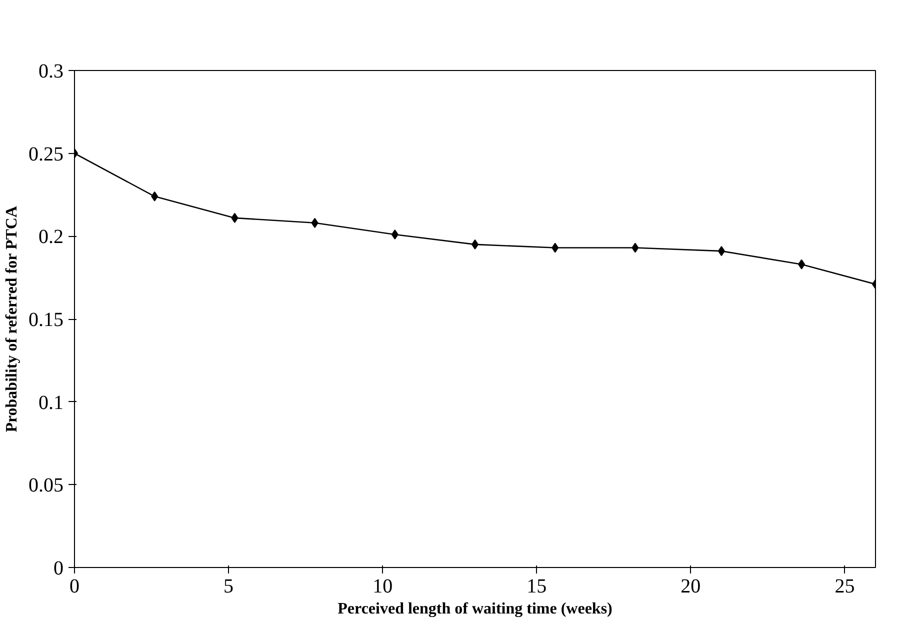 The width and height of the screenshot is (914, 634). I want to click on x-tick-label: 10, so click(382, 587).